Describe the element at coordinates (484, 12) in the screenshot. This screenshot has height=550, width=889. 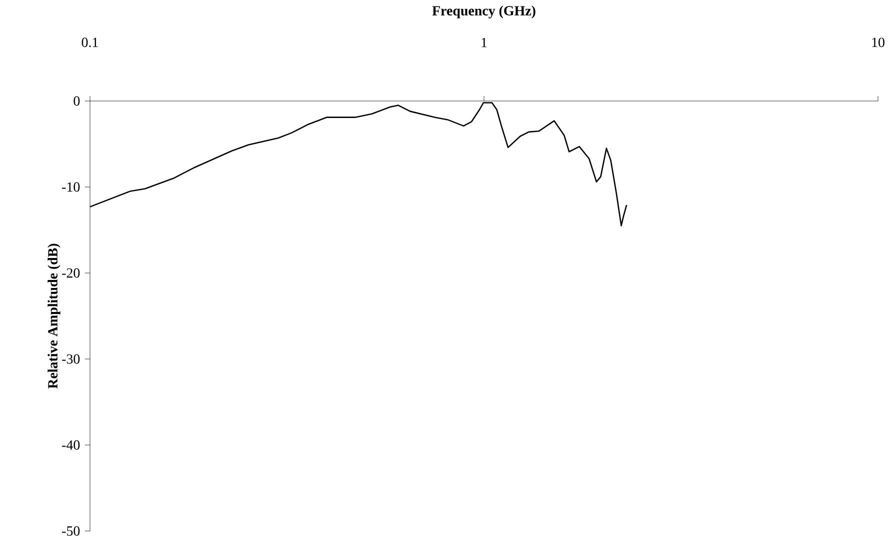
I see `x-axis-title: Frequency (GHz)` at that location.